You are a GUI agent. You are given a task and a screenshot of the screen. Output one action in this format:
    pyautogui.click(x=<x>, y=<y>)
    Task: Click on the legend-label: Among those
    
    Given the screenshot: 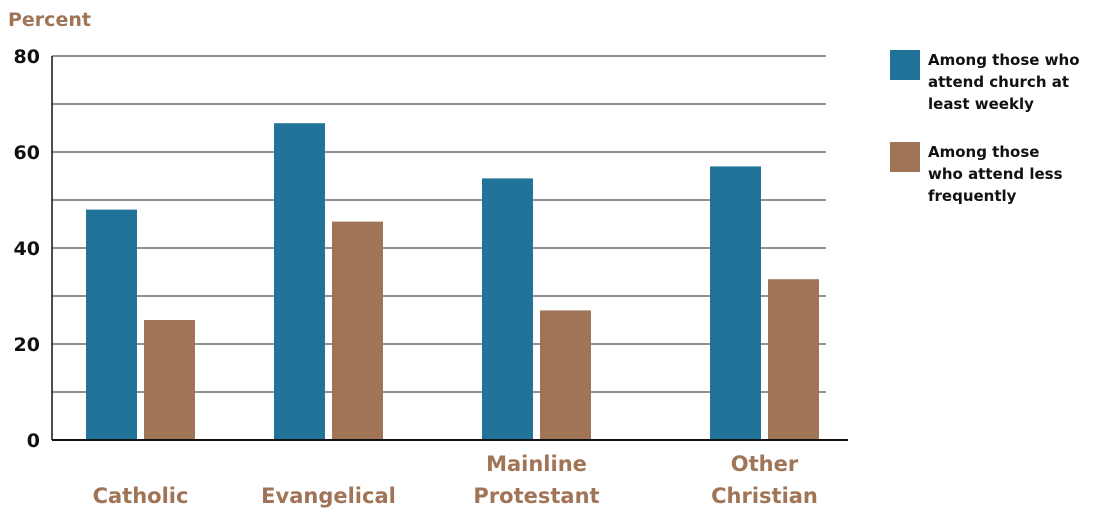 What is the action you would take?
    pyautogui.click(x=983, y=152)
    